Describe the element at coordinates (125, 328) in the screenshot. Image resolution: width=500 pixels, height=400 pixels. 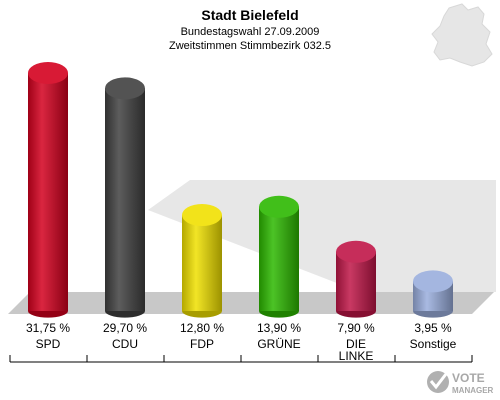
I see `value-label: 29,70 %` at that location.